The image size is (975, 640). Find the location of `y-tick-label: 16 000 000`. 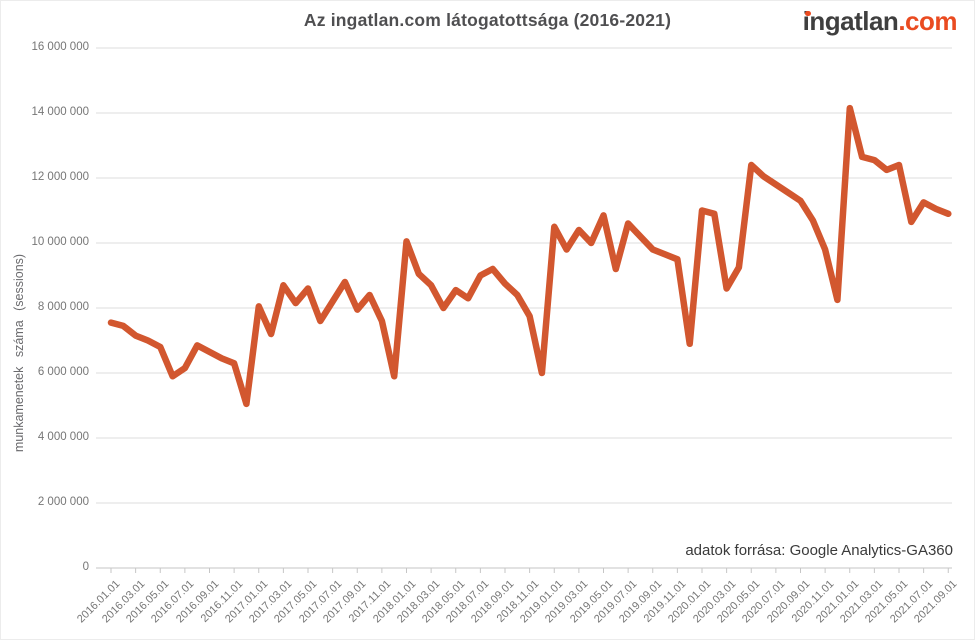

y-tick-label: 16 000 000 is located at coordinates (60, 47).